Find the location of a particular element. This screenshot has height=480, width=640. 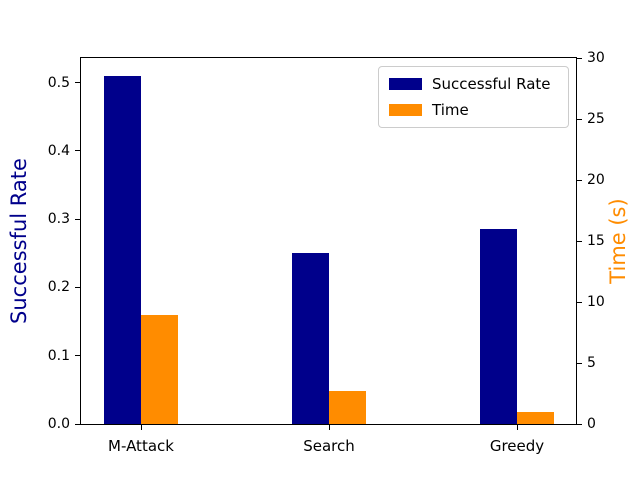

left-y-tick-label: 0.2 is located at coordinates (58, 287).